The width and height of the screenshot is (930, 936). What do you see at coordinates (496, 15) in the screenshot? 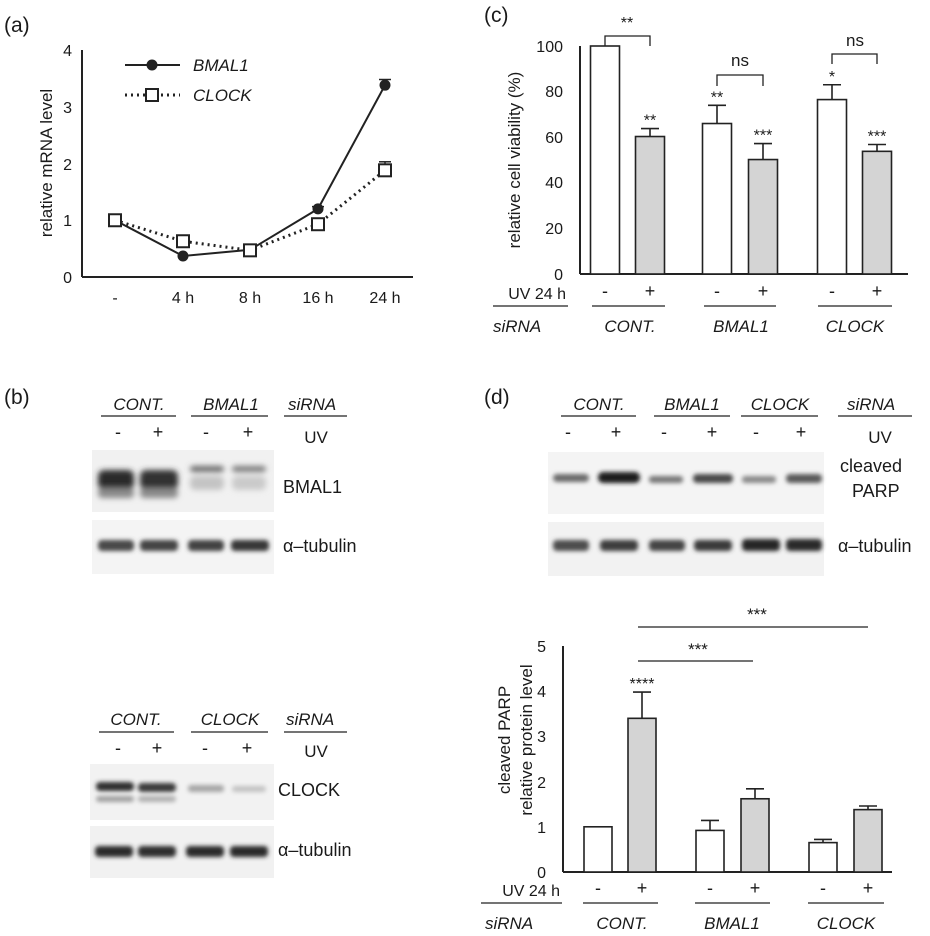
I see `panel-c-label: (c)` at bounding box center [496, 15].